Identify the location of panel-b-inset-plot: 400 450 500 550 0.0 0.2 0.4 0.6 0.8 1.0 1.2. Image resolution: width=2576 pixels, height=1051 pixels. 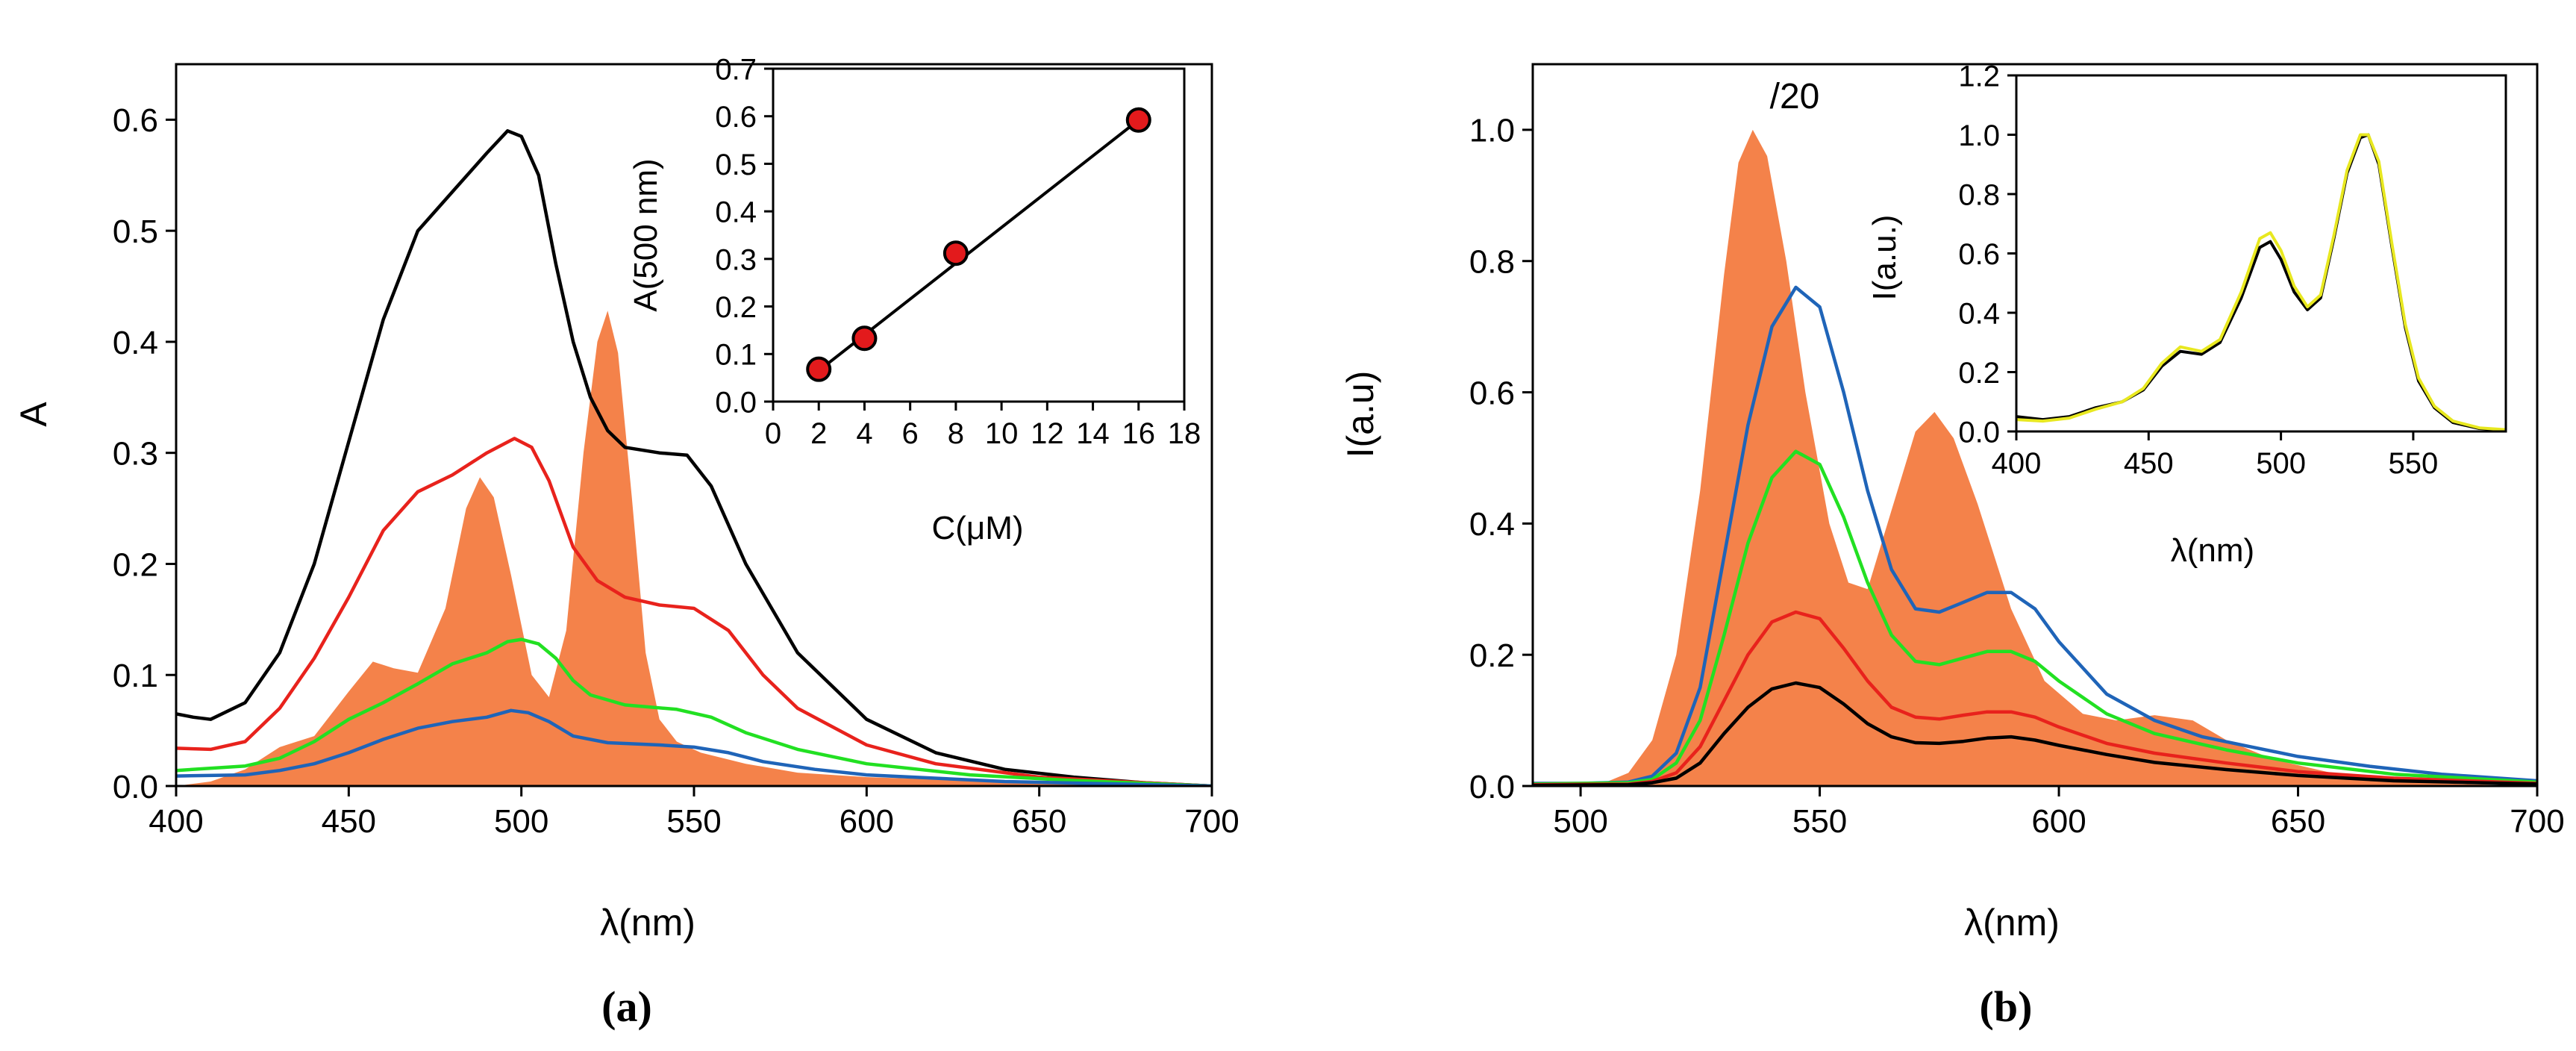
(2232, 270).